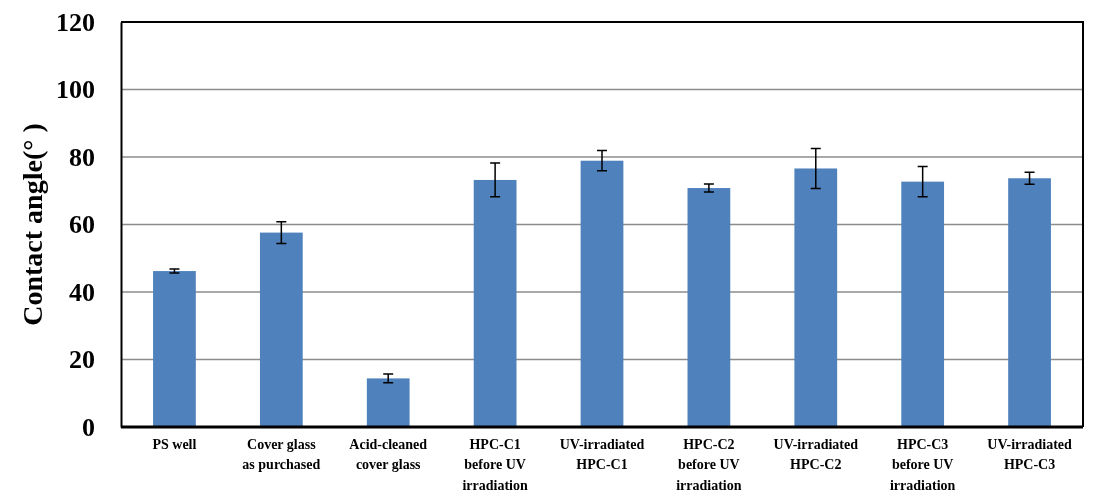 The image size is (1097, 500). What do you see at coordinates (709, 465) in the screenshot?
I see `x-tick-label: HPC-C2 before UV irradiation` at bounding box center [709, 465].